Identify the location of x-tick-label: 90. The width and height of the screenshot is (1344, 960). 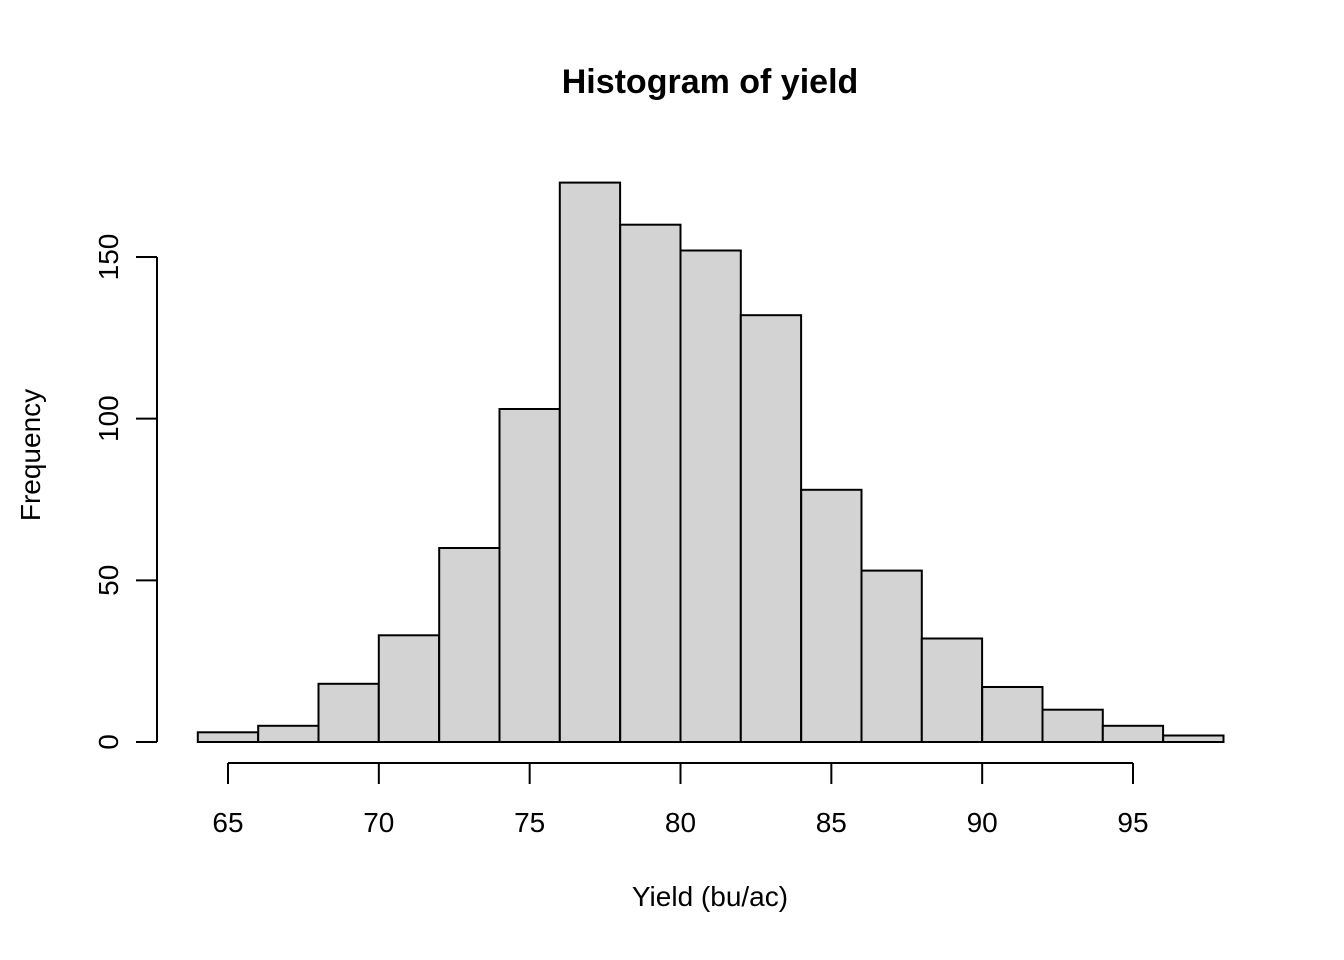
(982, 822).